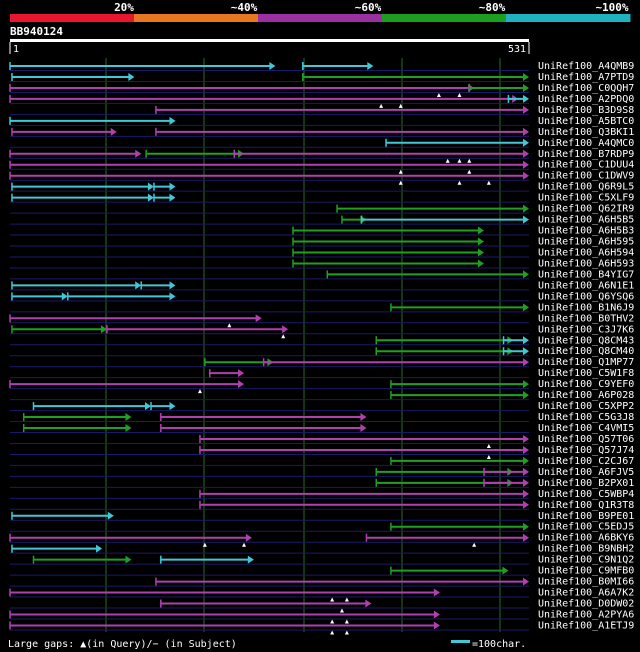  Describe the element at coordinates (322, 373) in the screenshot. I see `hit-row: UniRef100_C5W1F8` at that location.